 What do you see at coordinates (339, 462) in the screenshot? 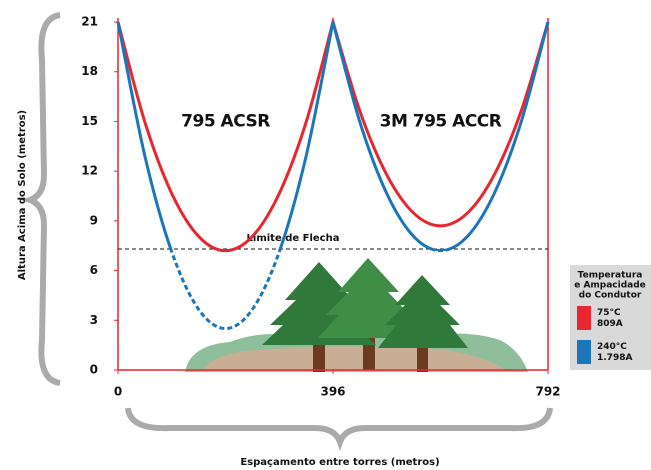
I see `x-axis-label: Espaçamento entre torres (metros)` at bounding box center [339, 462].